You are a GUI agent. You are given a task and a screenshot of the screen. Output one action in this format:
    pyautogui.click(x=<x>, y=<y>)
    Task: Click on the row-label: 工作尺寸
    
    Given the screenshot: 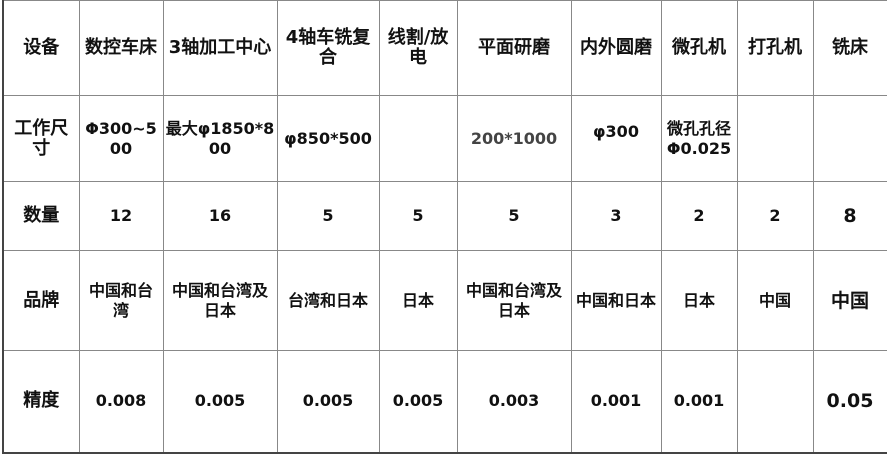 What is the action you would take?
    pyautogui.click(x=41, y=138)
    